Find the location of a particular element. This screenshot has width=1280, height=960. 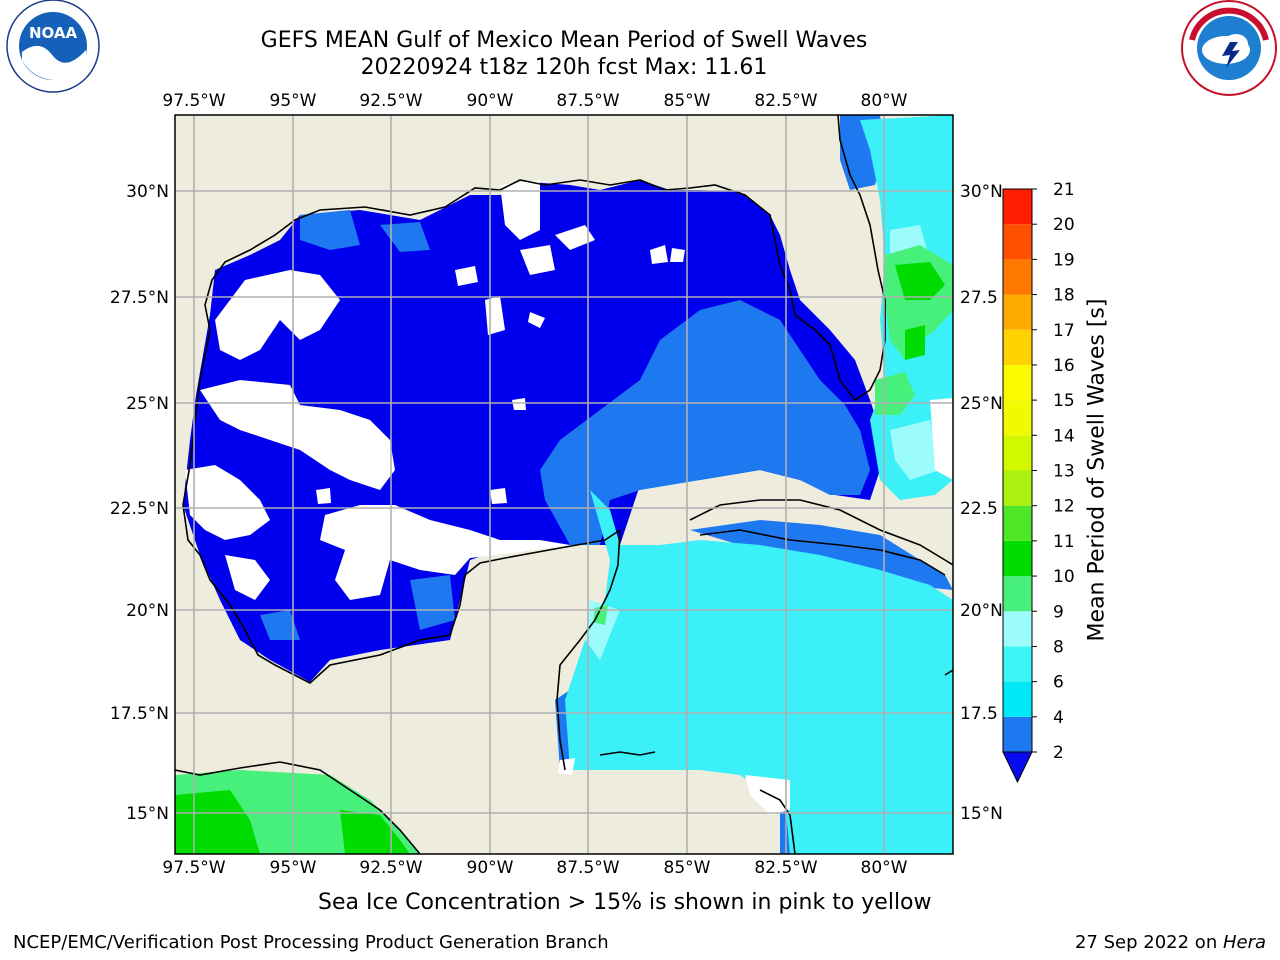

colorbar-tick-label: 11 is located at coordinates (1064, 542).